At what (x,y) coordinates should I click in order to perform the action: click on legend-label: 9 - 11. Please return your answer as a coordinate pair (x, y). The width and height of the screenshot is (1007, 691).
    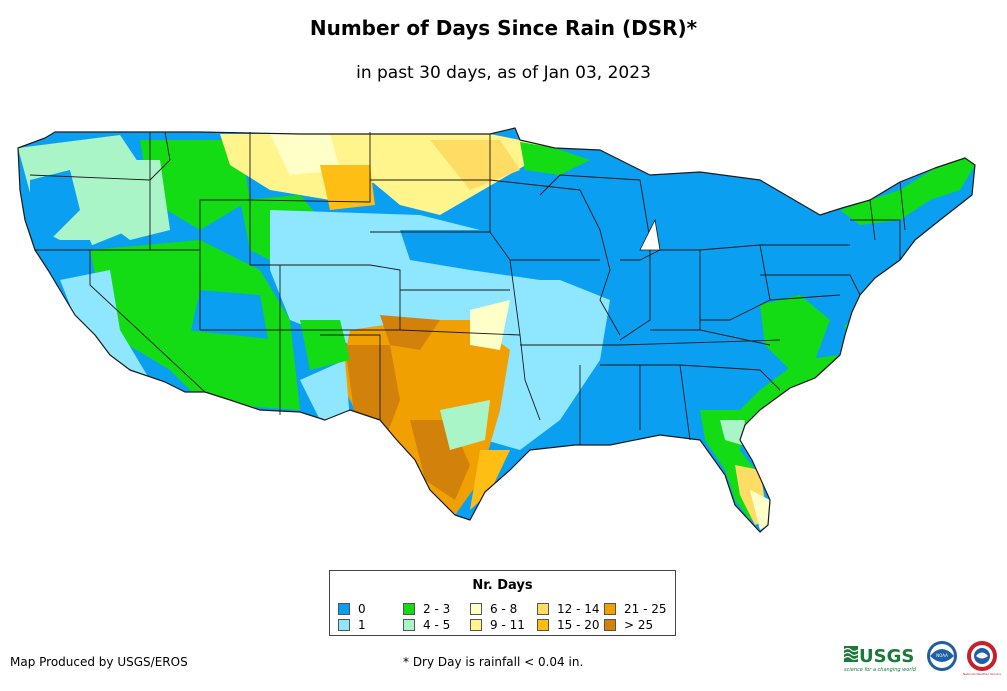
    Looking at the image, I should click on (507, 625).